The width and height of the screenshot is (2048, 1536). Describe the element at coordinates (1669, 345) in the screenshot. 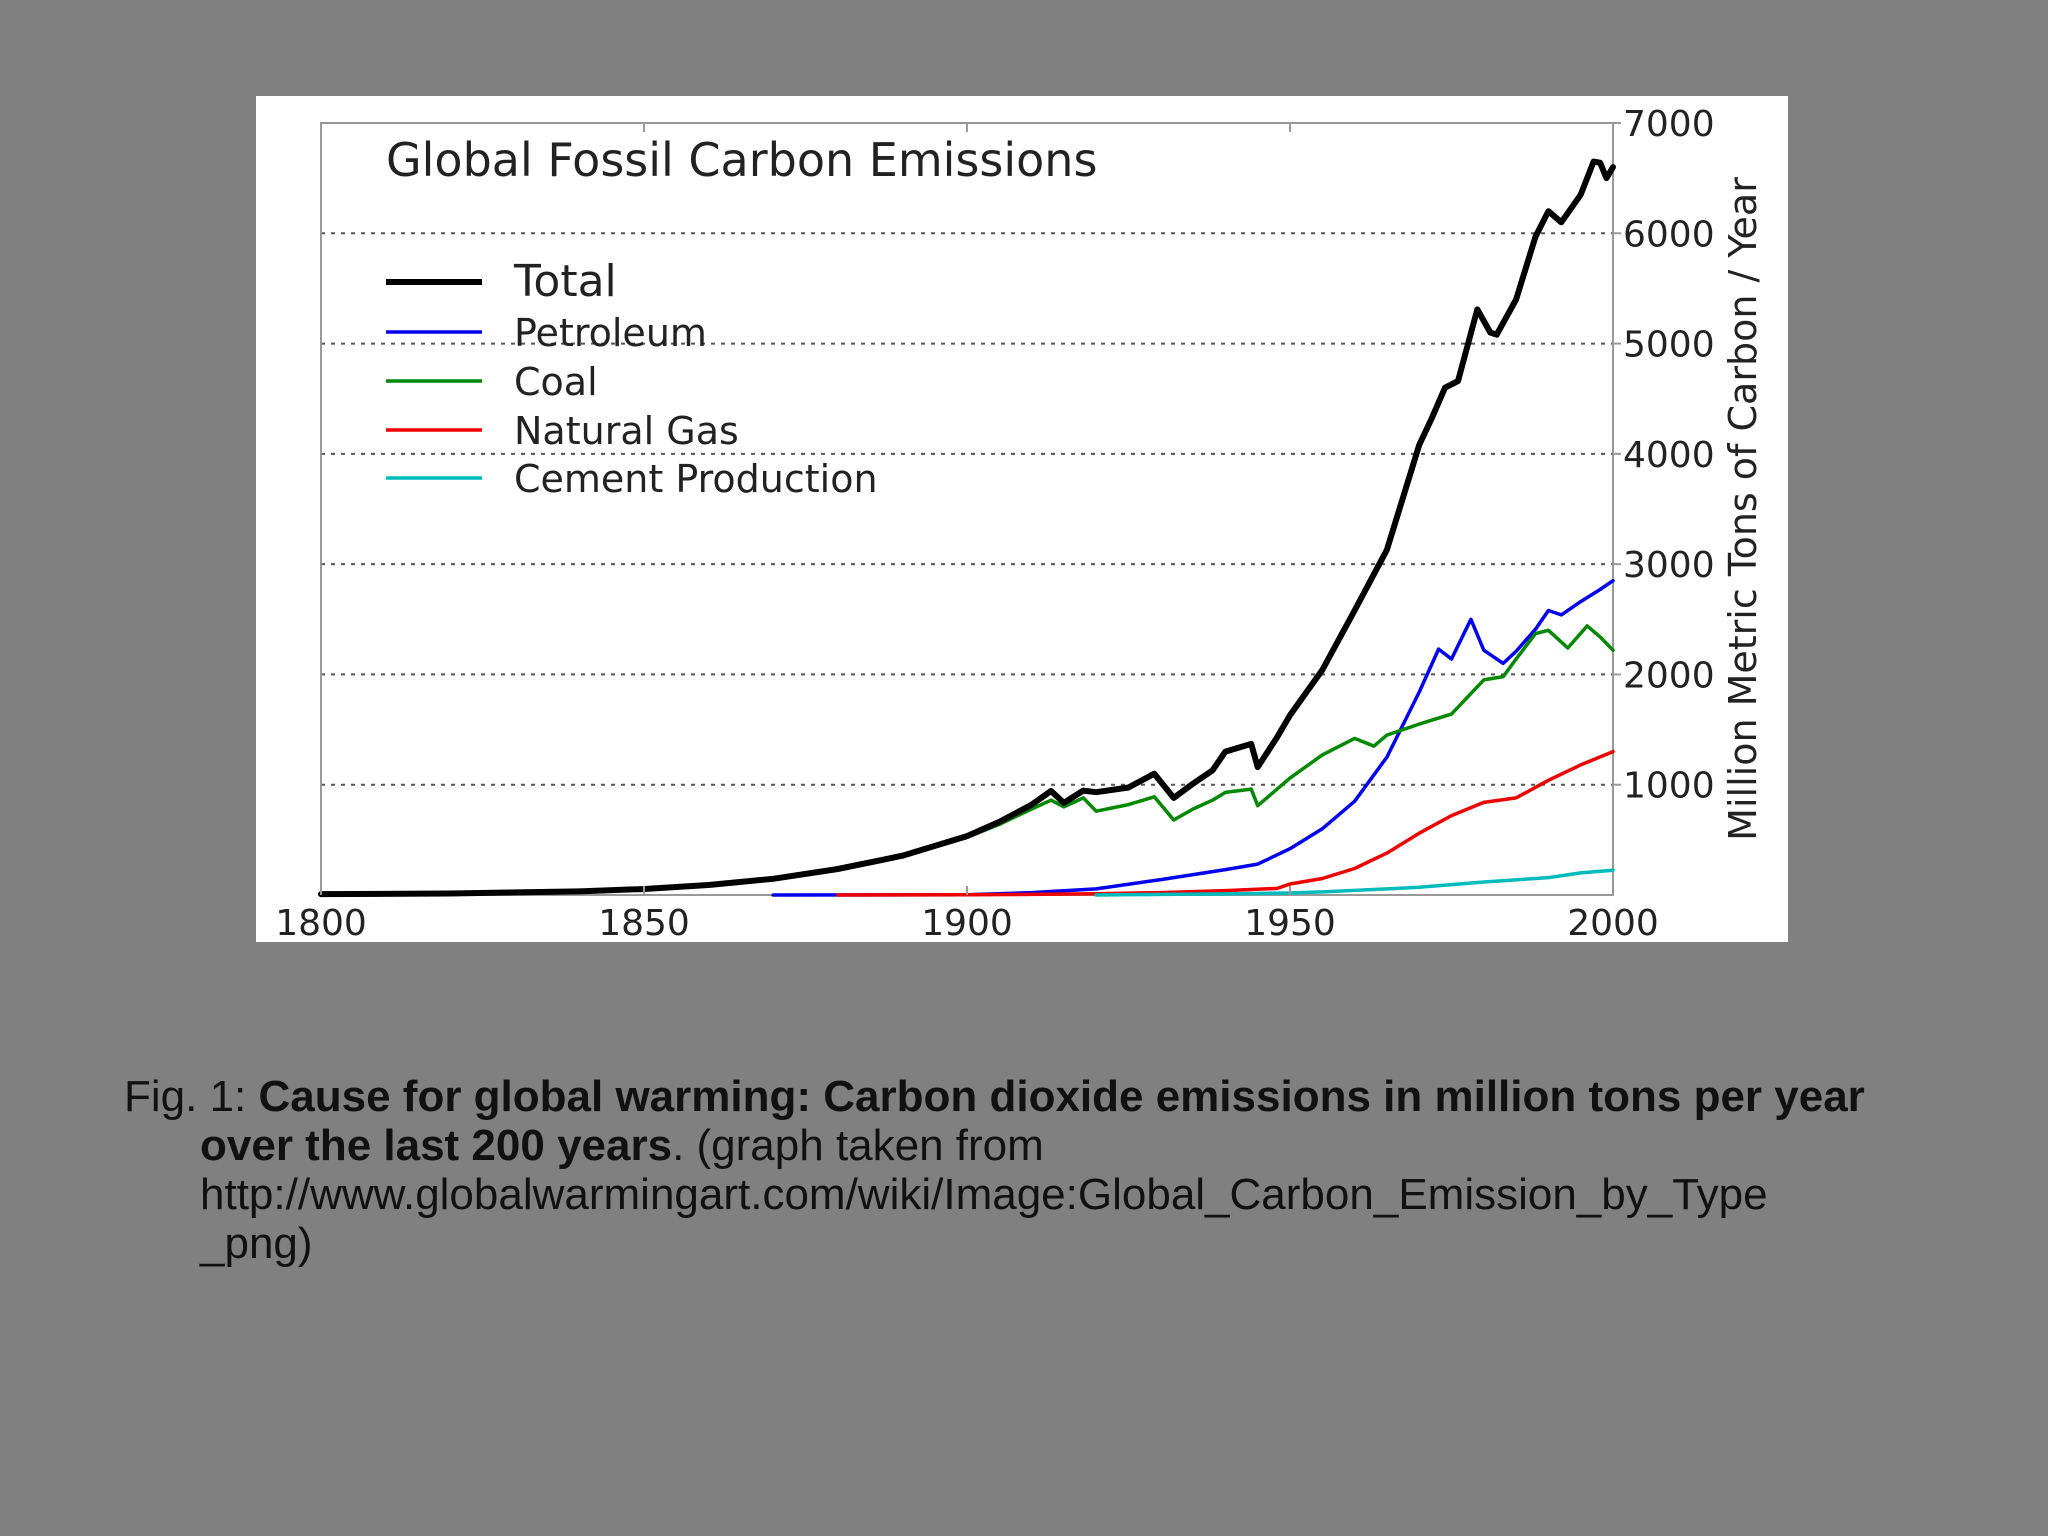

I see `y-tick-label: 5000` at that location.